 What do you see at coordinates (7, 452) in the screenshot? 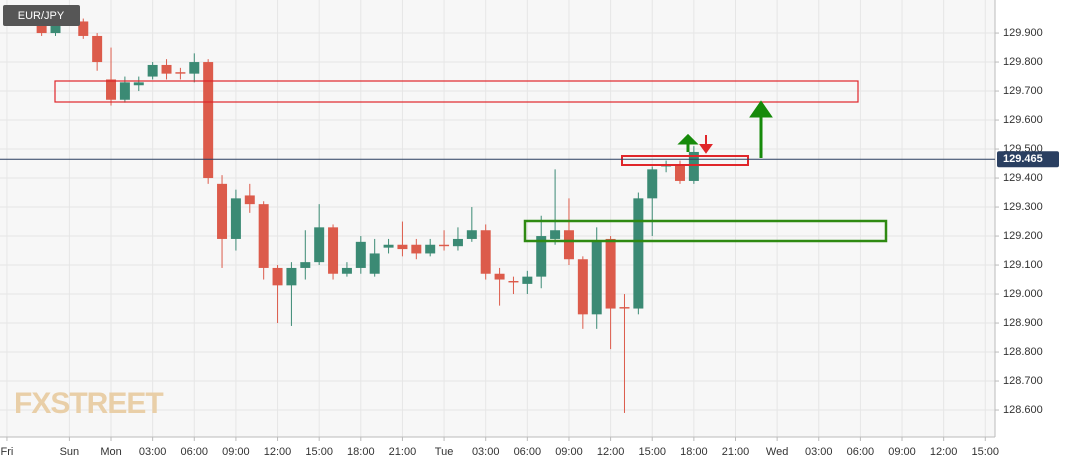
I see `x-tick-label: Fri` at bounding box center [7, 452].